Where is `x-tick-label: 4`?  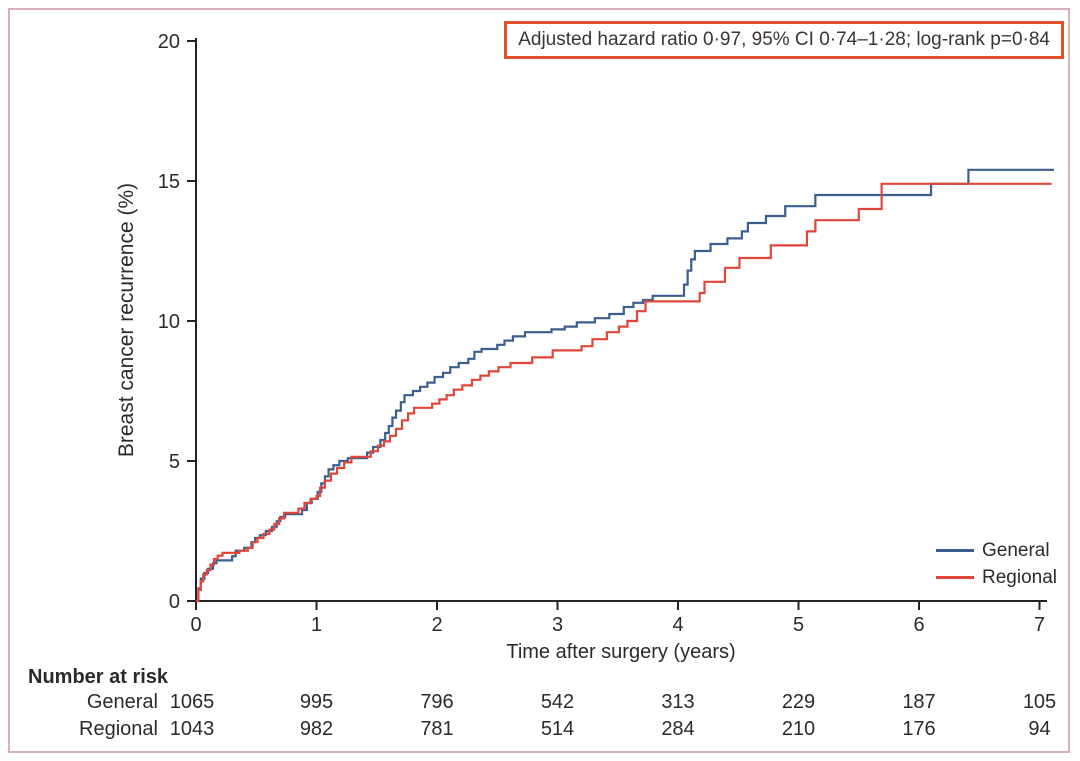
x-tick-label: 4 is located at coordinates (677, 625).